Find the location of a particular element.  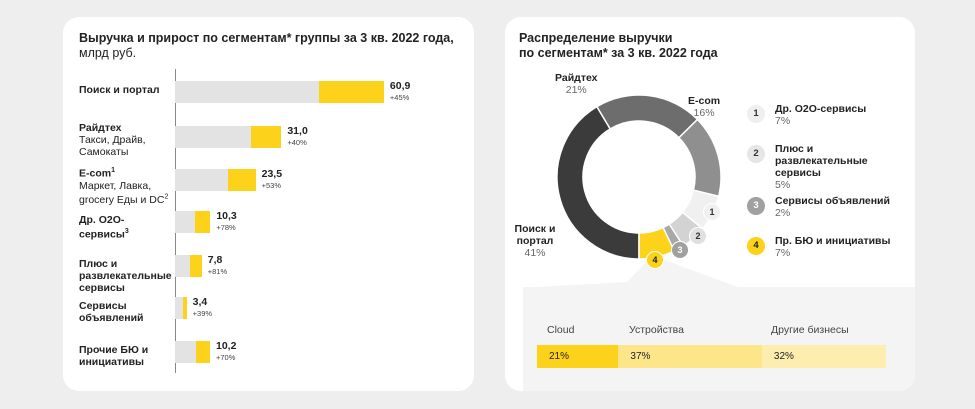

legend-item: Пр. БЮ и инициативы 7% is located at coordinates (833, 247).